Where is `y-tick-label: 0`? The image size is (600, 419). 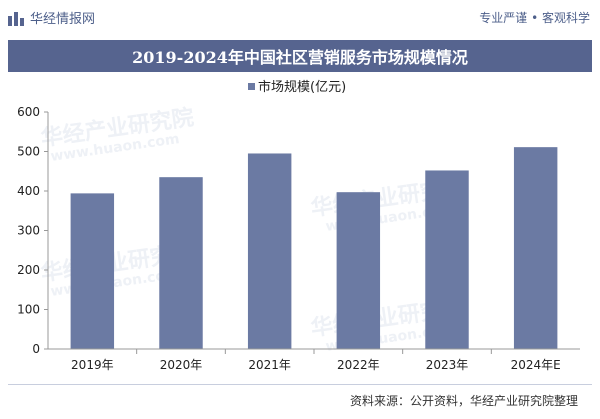 y-tick-label: 0 is located at coordinates (36, 349).